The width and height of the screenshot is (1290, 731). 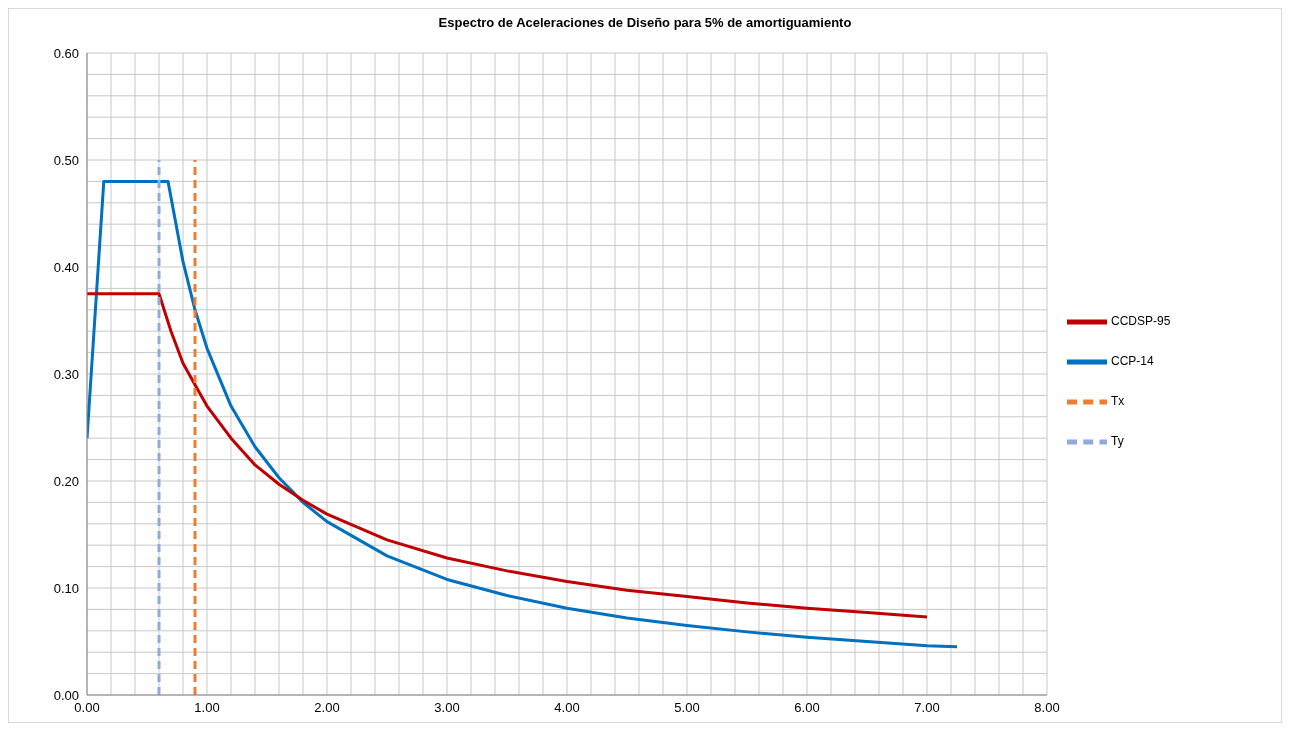 I want to click on y-tick-label: 0.30, so click(x=66, y=374).